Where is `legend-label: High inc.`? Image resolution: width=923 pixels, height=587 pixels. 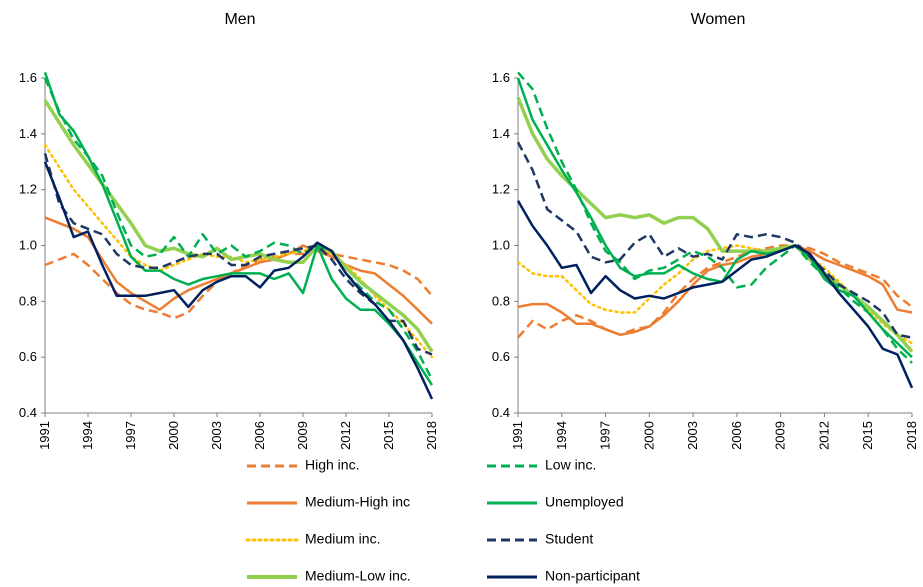
legend-label: High inc. is located at coordinates (332, 465).